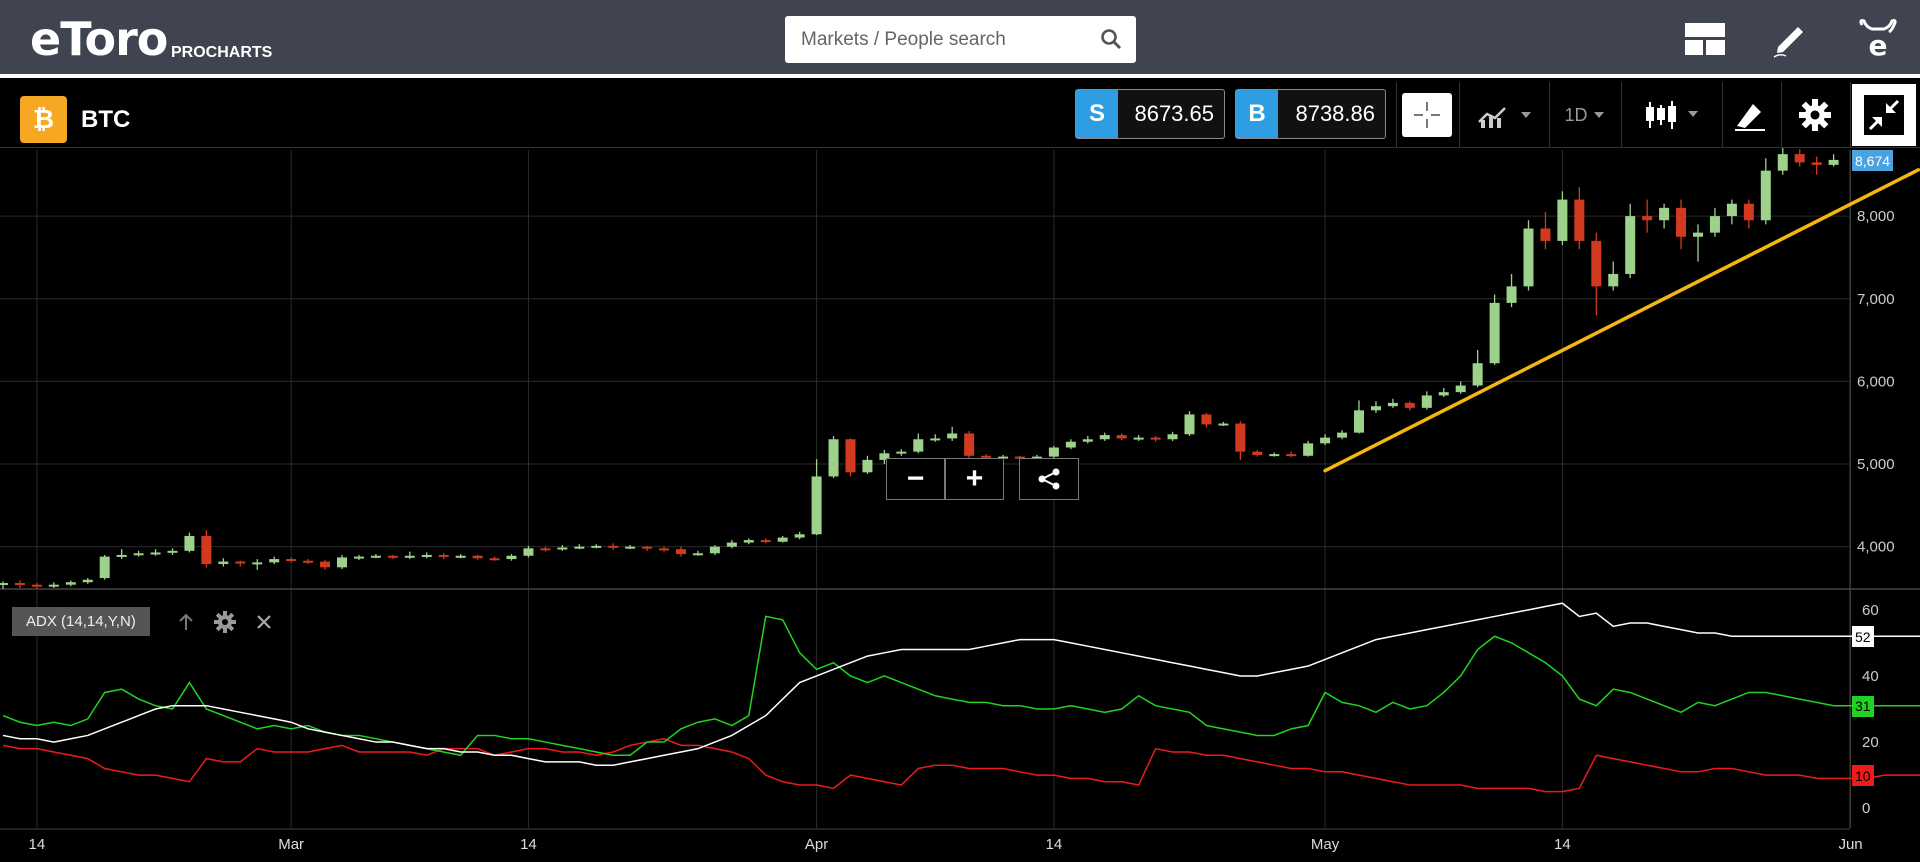 The height and width of the screenshot is (862, 1920). Describe the element at coordinates (1790, 39) in the screenshot. I see `pencil-icon` at that location.